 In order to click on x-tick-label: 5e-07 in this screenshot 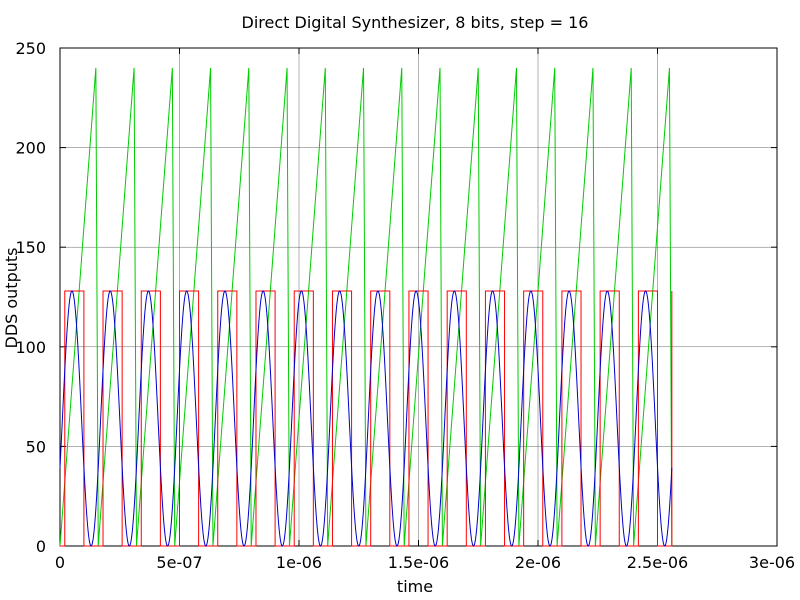, I will do `click(179, 562)`.